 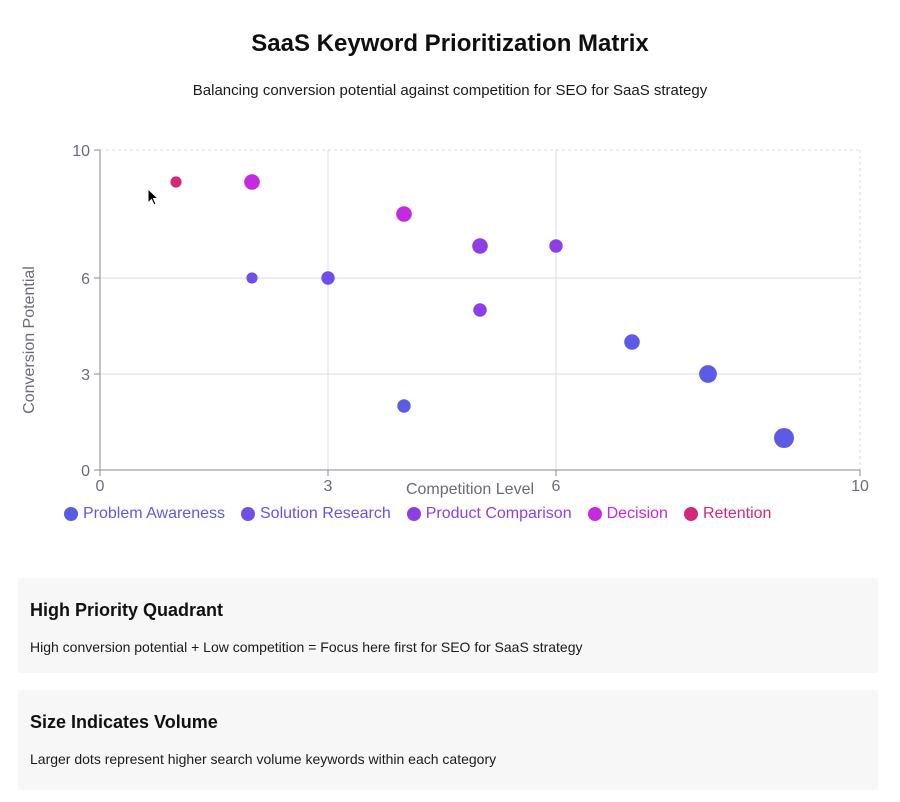 What do you see at coordinates (29, 340) in the screenshot?
I see `y-axis-title: Conversion Potential` at bounding box center [29, 340].